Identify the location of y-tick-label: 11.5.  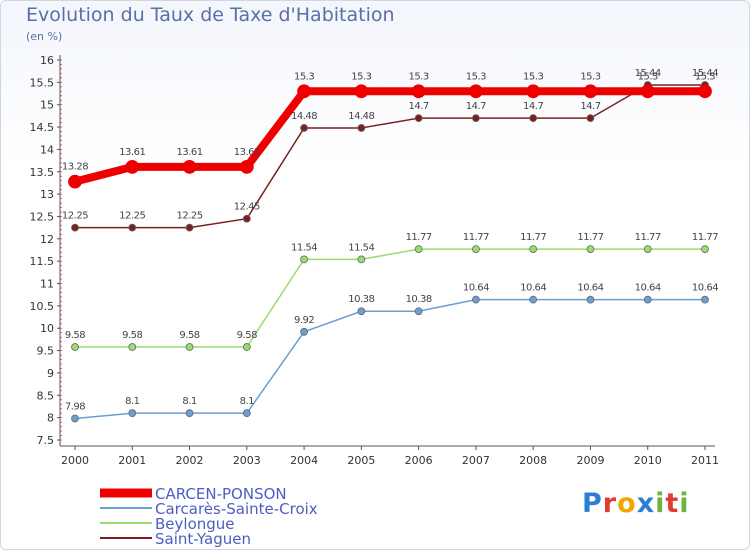
(42, 261).